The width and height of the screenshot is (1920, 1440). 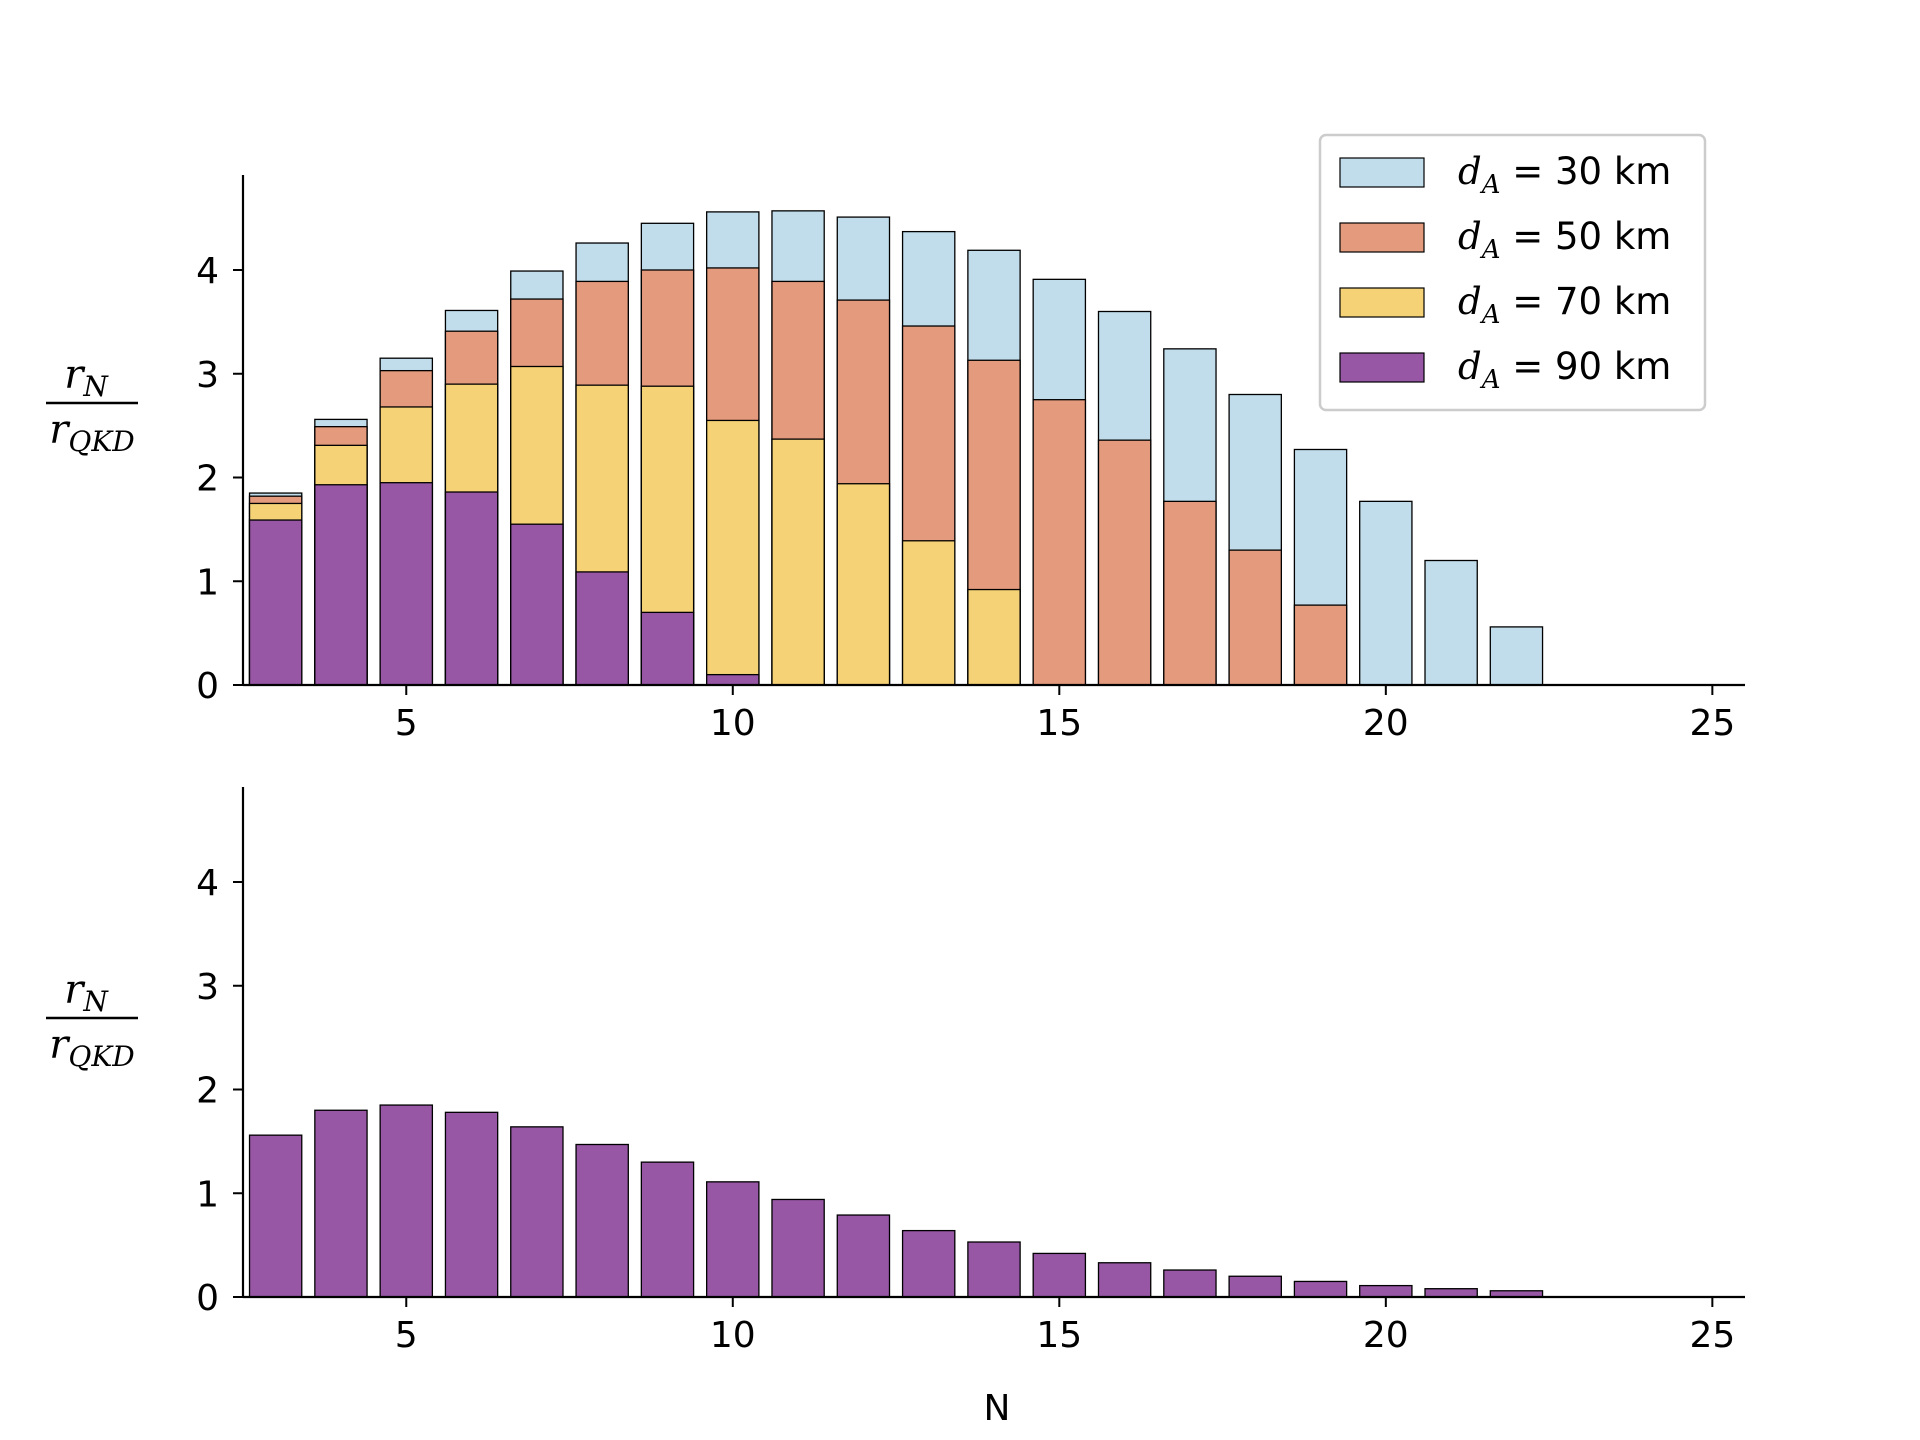 I want to click on bar-top-s2-n11, so click(x=798, y=562).